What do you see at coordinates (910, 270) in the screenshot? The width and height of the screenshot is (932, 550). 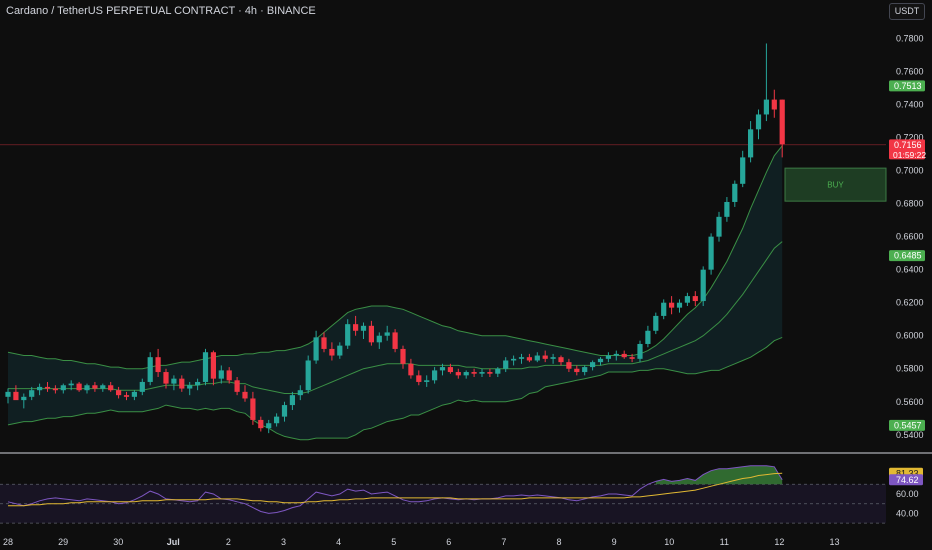 I see `price-tick-label: 0.6400` at bounding box center [910, 270].